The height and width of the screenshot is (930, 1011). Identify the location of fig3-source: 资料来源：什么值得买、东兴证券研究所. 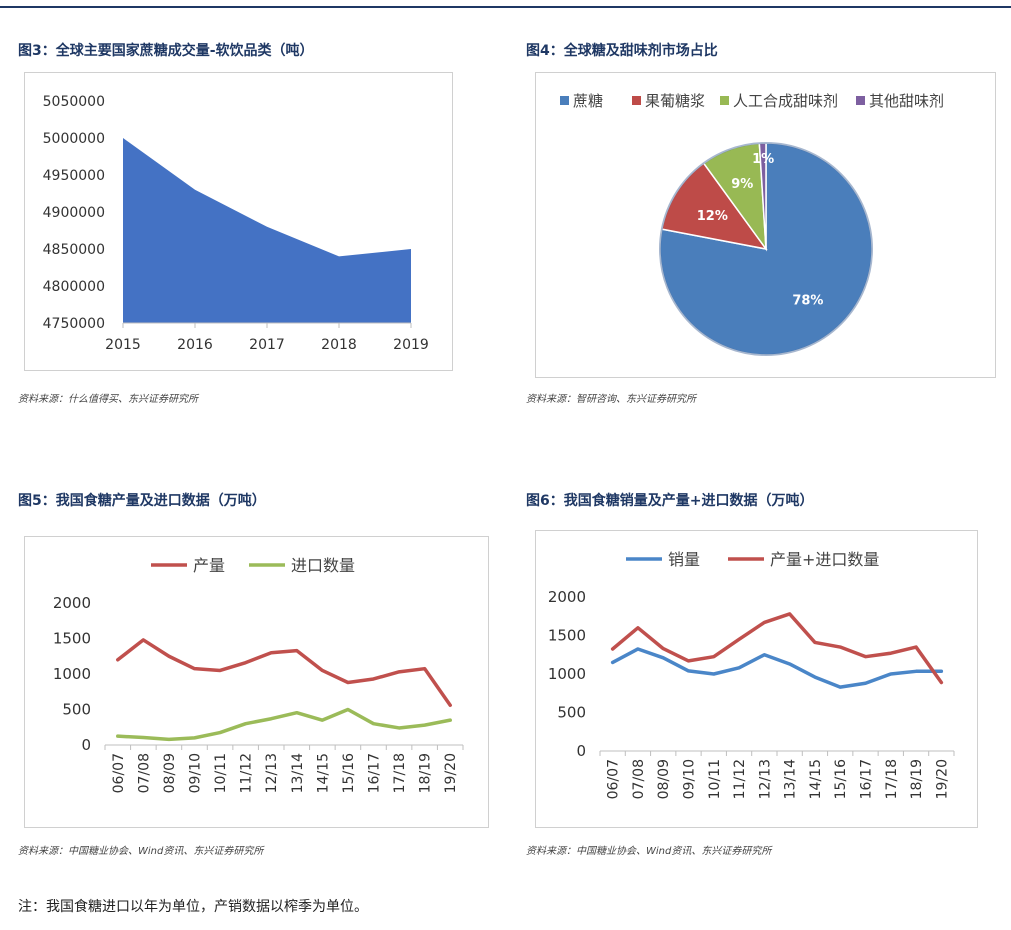
(108, 399).